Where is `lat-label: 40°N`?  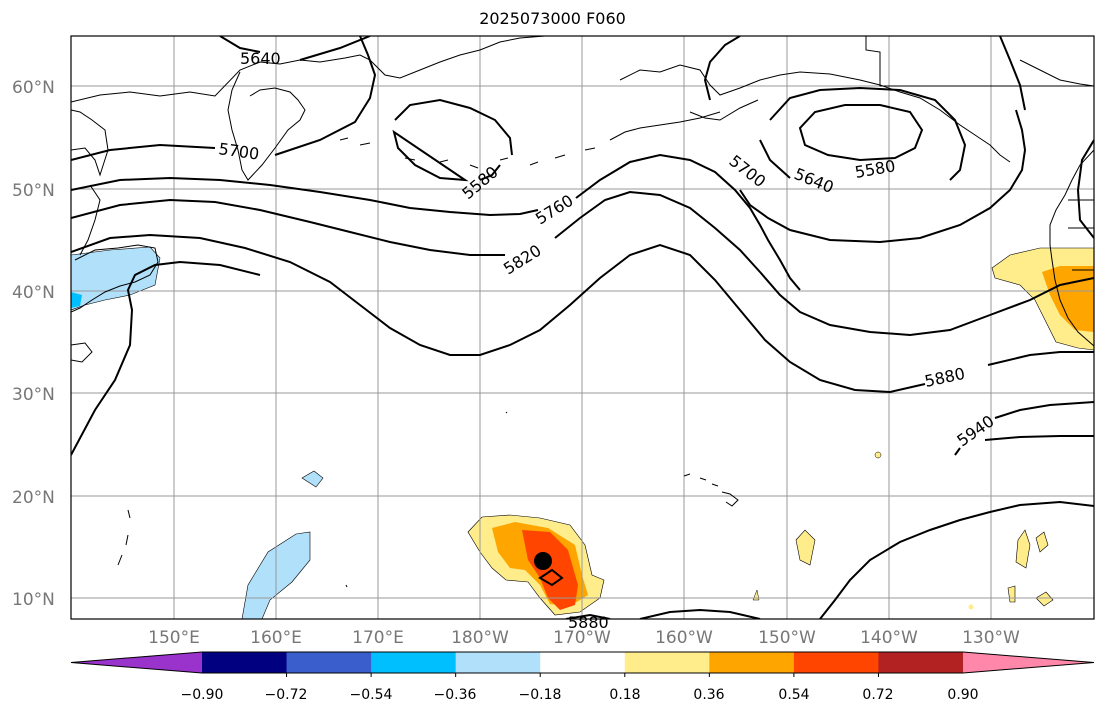 lat-label: 40°N is located at coordinates (33, 293).